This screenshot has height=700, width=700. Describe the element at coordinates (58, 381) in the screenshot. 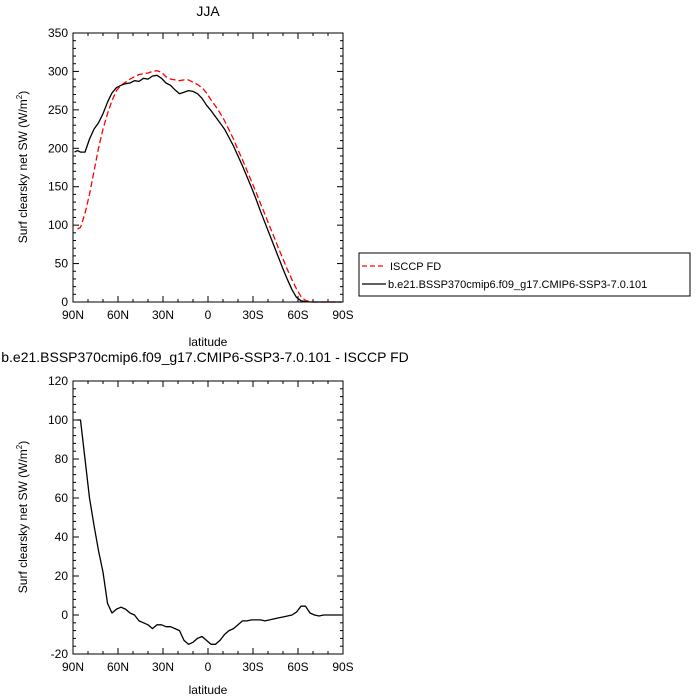

I see `bottom-ytick-label: 120` at that location.